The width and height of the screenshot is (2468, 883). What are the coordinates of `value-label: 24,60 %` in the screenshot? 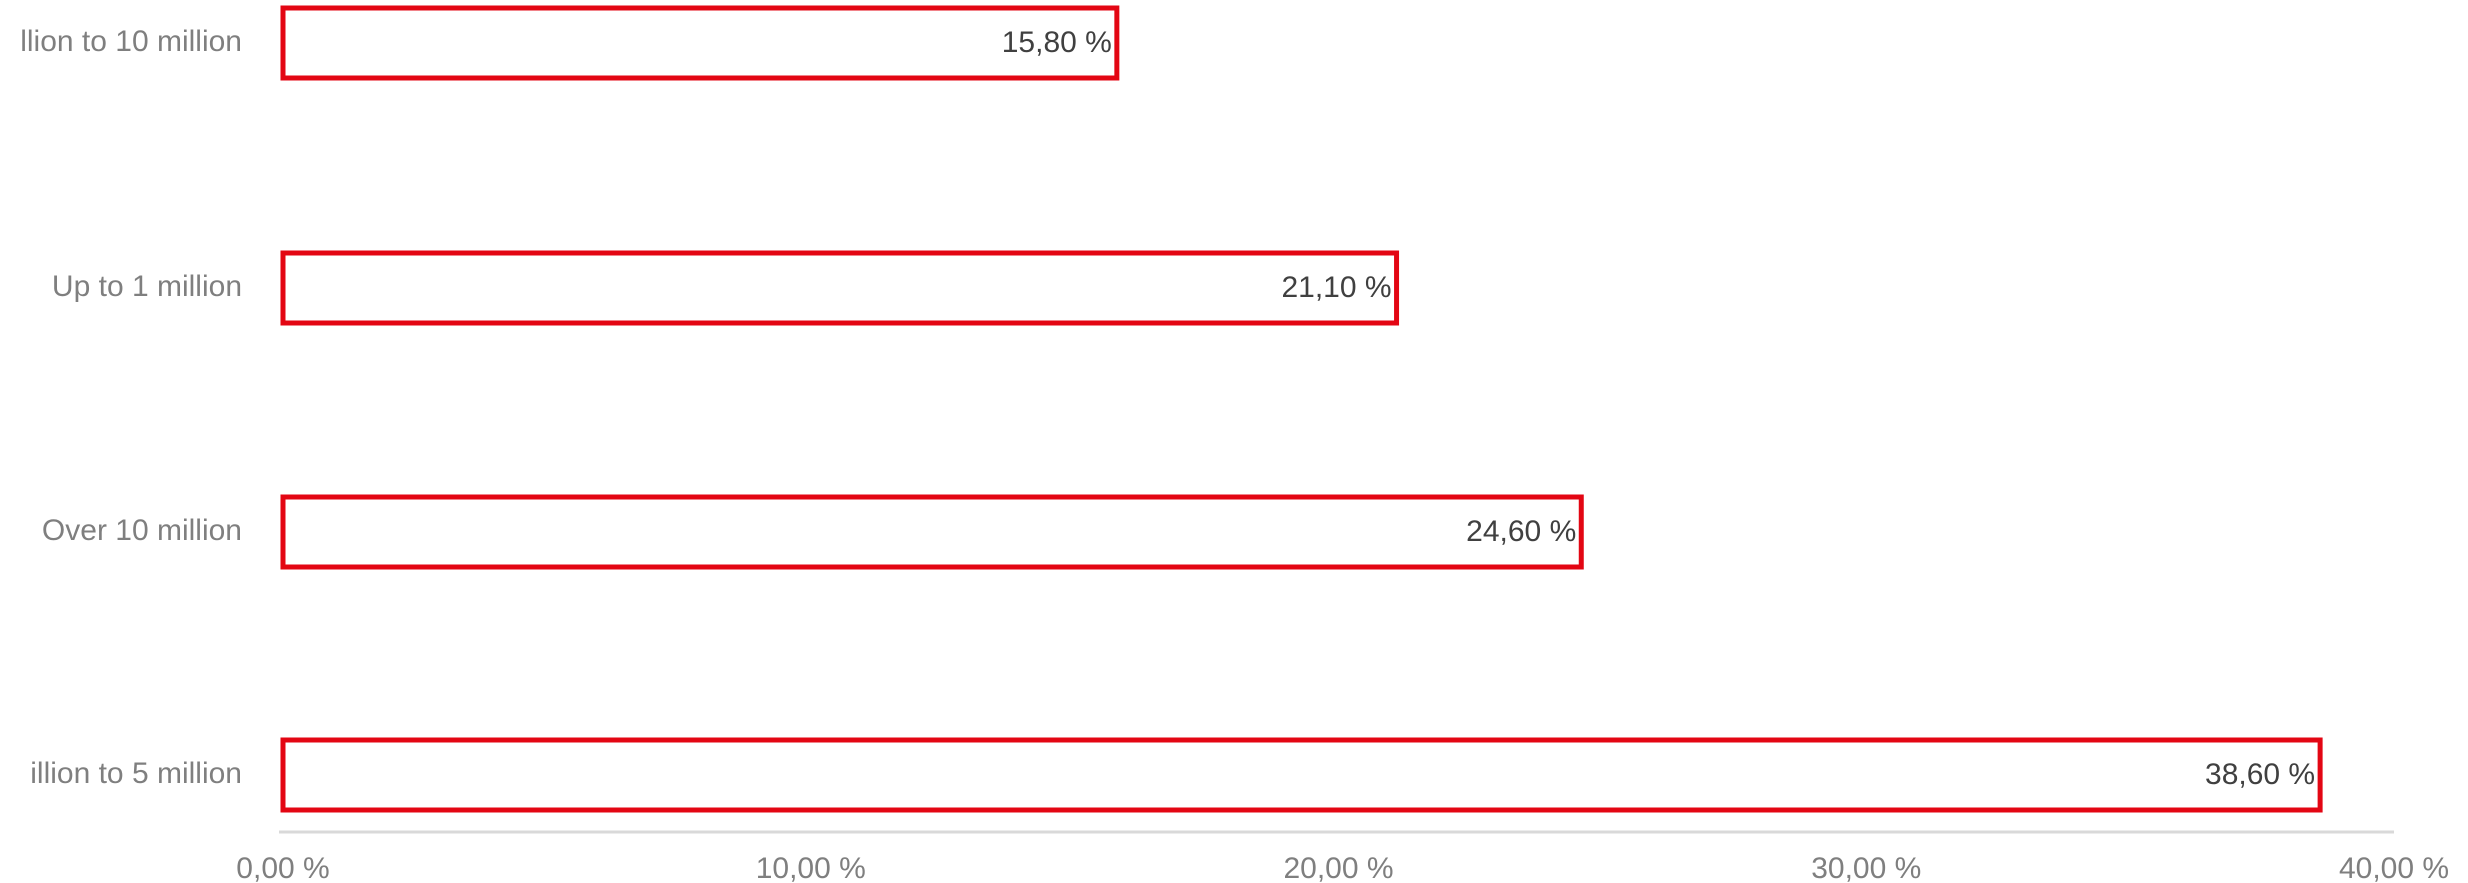 It's located at (1521, 531).